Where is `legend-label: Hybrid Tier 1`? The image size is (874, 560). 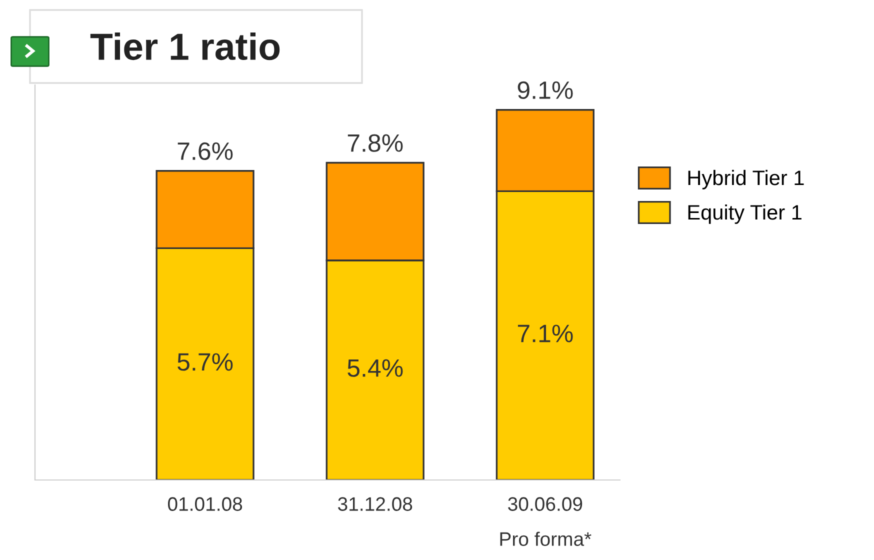 legend-label: Hybrid Tier 1 is located at coordinates (746, 180).